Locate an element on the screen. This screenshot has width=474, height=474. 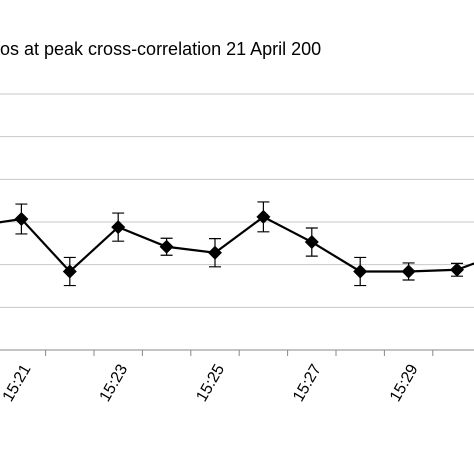
line is located at coordinates (237, 244).